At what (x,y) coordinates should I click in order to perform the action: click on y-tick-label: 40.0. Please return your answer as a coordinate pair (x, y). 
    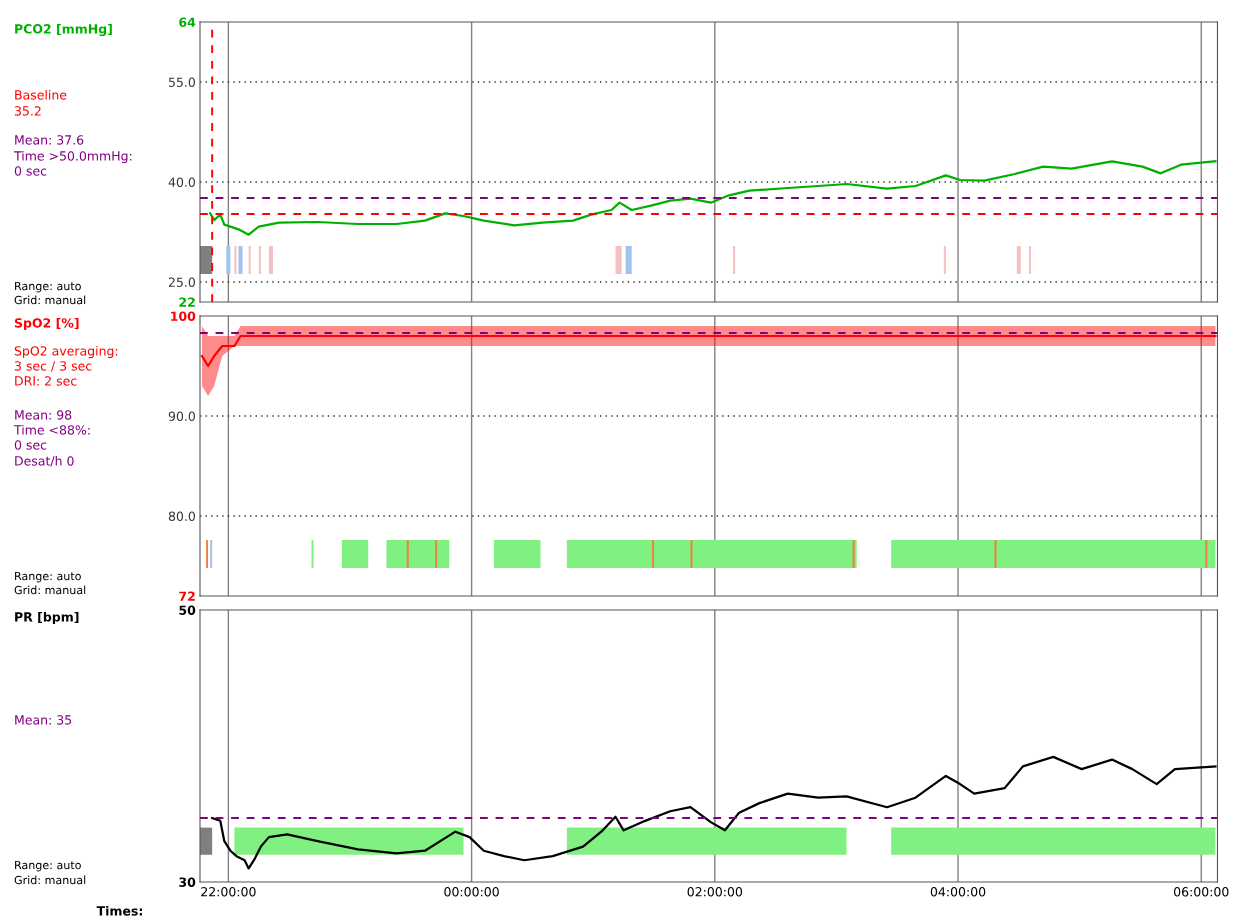
    Looking at the image, I should click on (181, 182).